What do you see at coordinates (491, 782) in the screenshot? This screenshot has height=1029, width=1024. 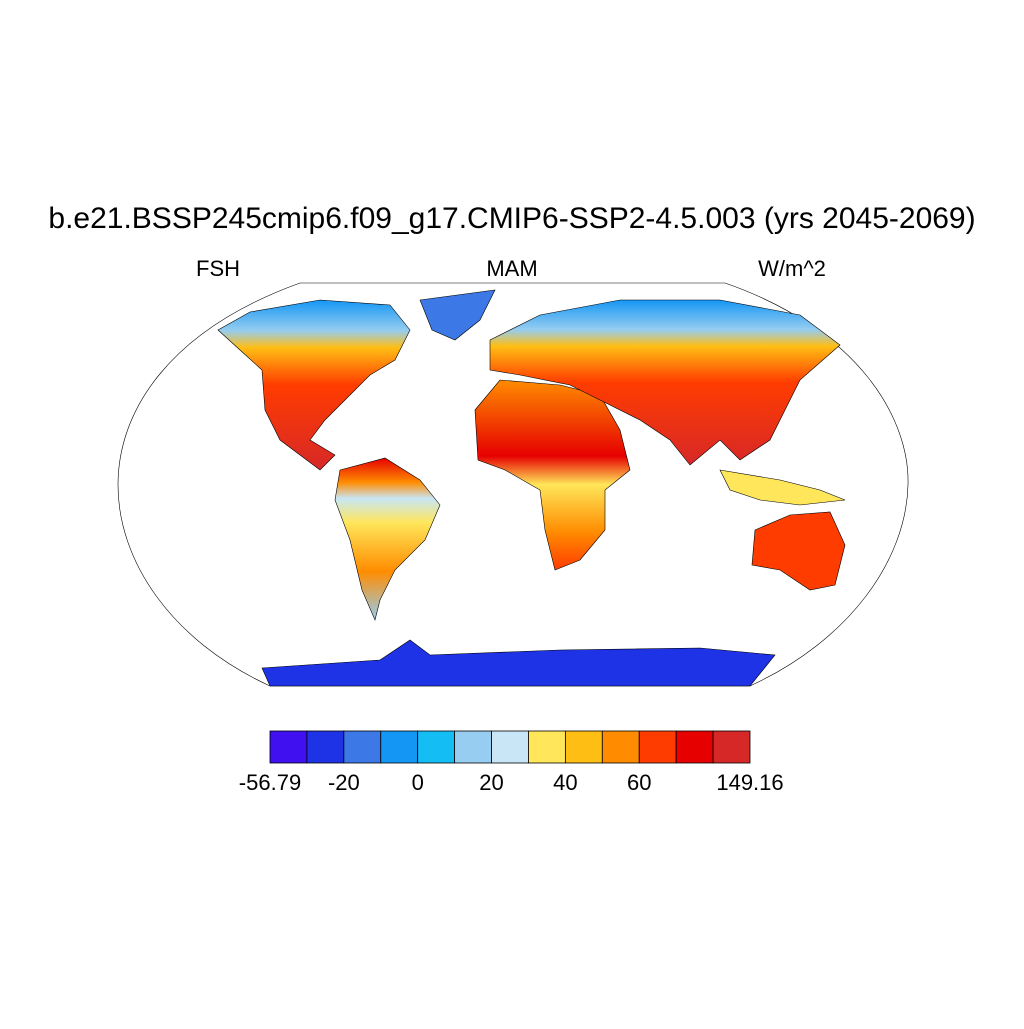 I see `colorbar-label: 20` at bounding box center [491, 782].